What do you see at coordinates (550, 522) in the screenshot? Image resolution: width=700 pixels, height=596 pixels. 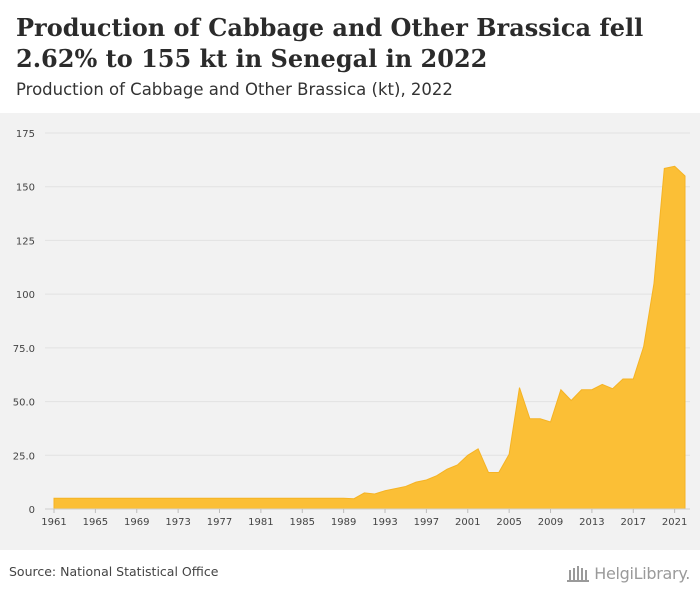 I see `x-tick-label: 2009` at bounding box center [550, 522].